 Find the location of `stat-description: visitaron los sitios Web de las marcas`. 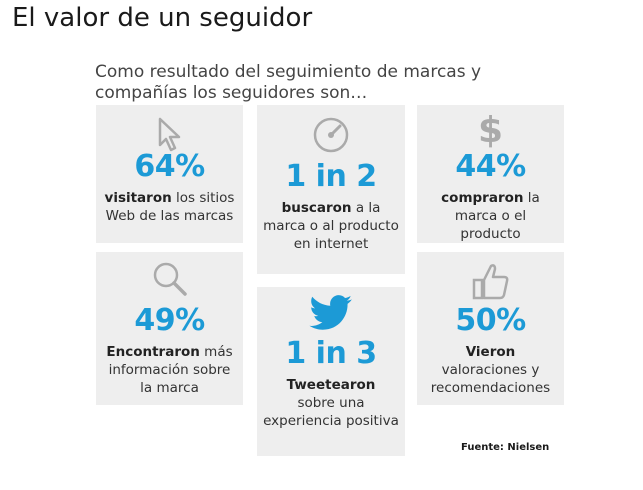

stat-description: visitaron los sitios Web de las marcas is located at coordinates (169, 207).